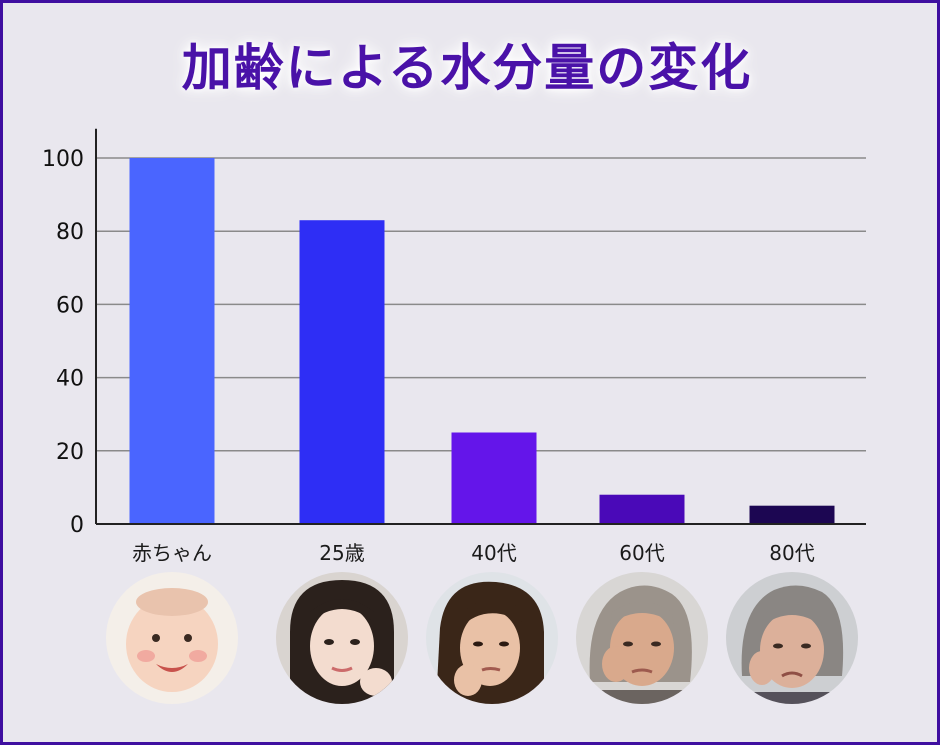  I want to click on y-tick-label: 60, so click(70, 305).